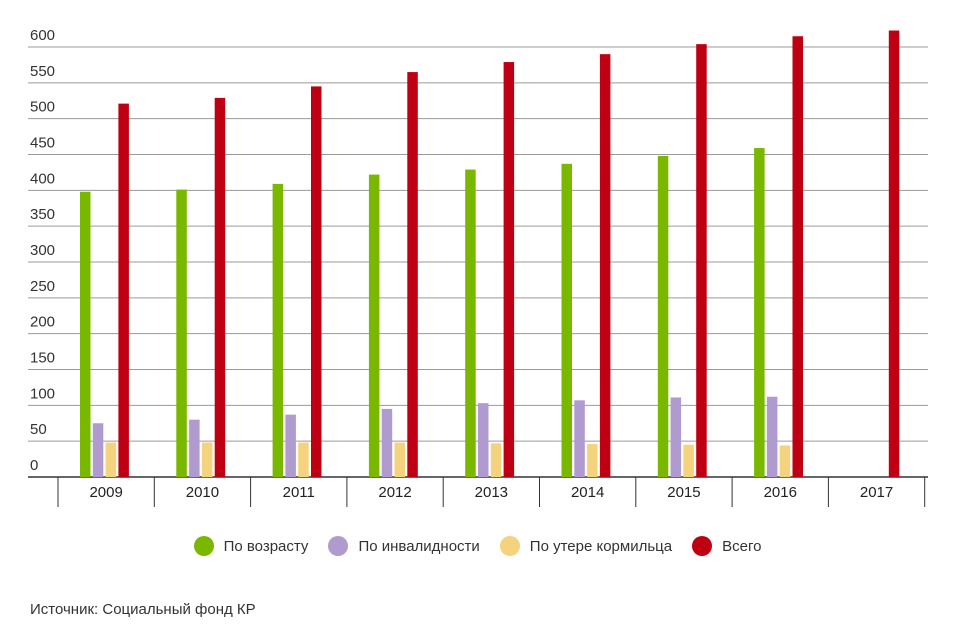 This screenshot has height=631, width=955. Describe the element at coordinates (509, 546) in the screenshot. I see `legend-swatch-survivor` at that location.